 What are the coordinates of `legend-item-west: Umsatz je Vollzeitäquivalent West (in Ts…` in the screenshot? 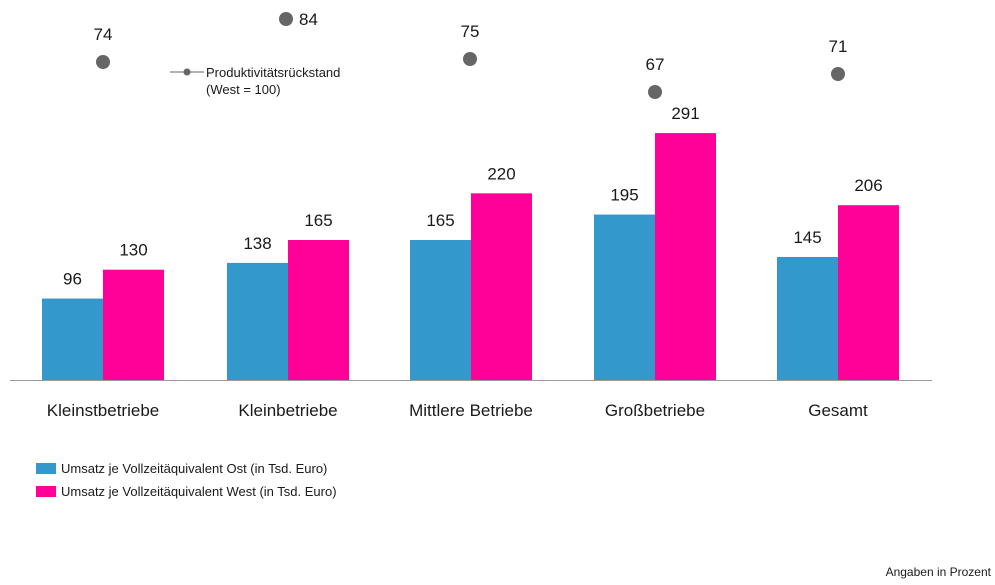 It's located at (186, 491).